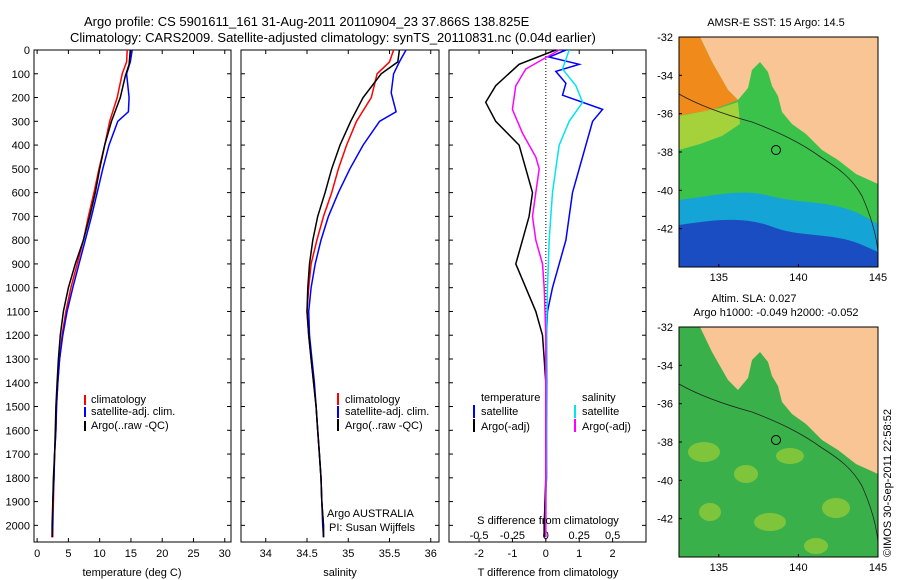  I want to click on x-tick-label: 20, so click(162, 554).